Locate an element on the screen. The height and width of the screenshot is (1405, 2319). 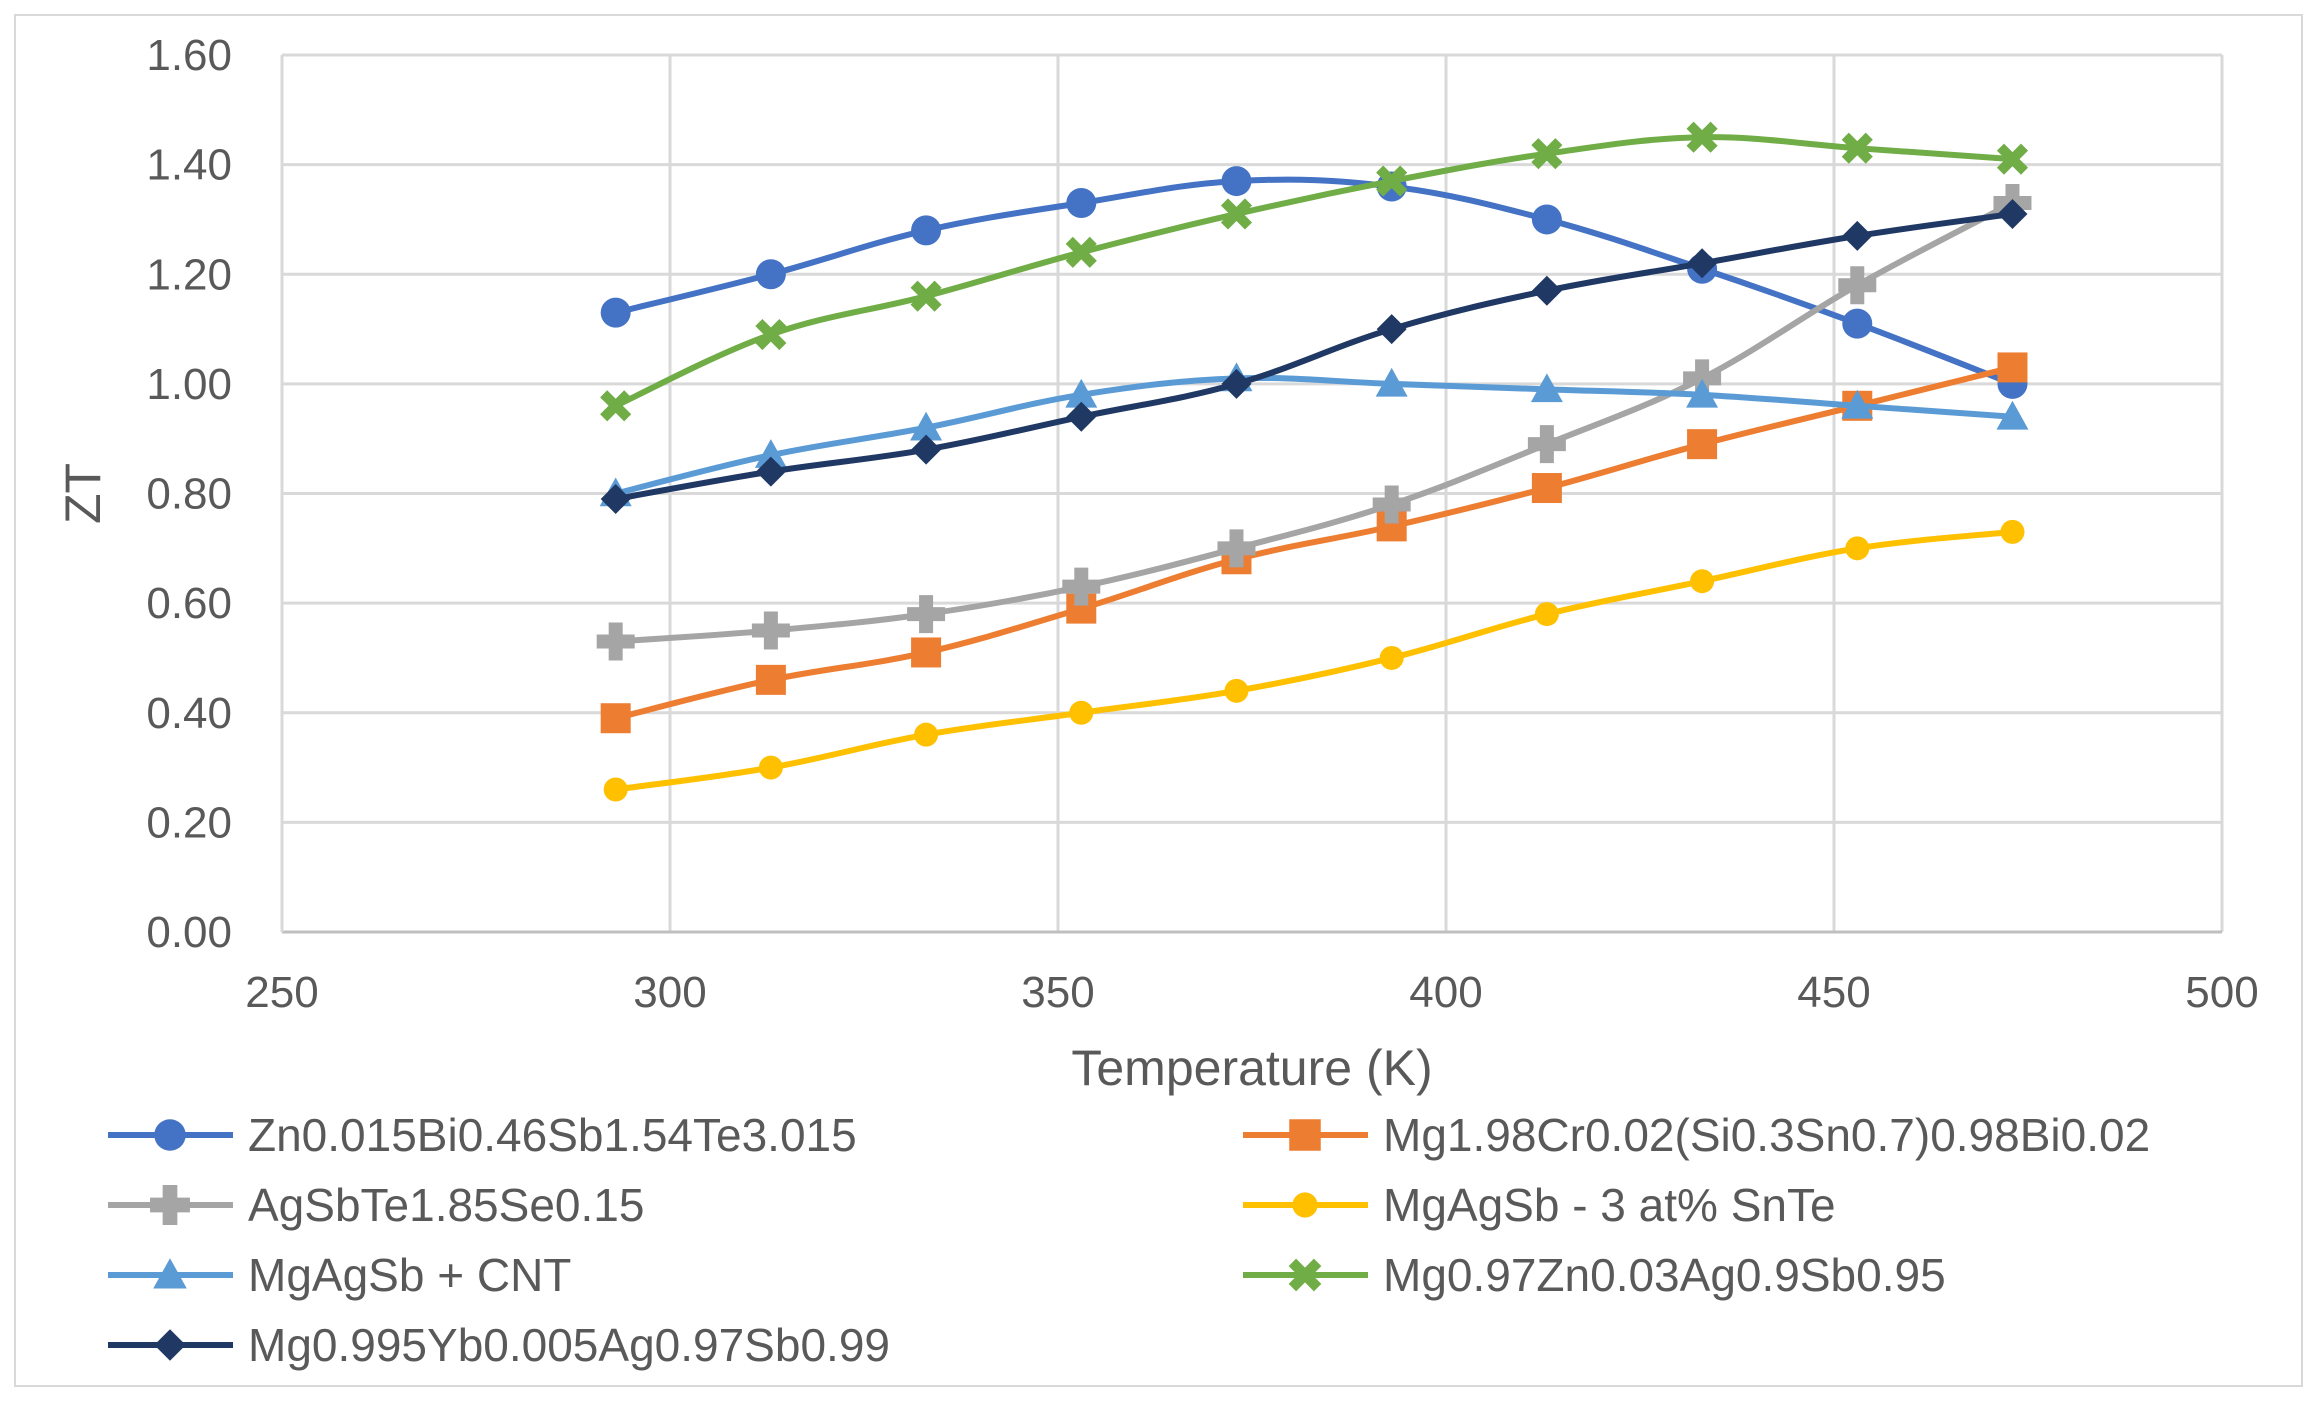
legend-label: MgAgSb + CNT is located at coordinates (409, 1275).